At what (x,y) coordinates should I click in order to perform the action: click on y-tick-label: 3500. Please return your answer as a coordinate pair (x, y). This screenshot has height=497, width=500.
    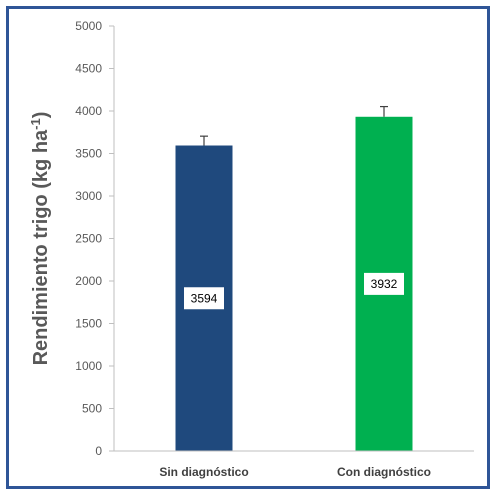
    Looking at the image, I should click on (88, 154).